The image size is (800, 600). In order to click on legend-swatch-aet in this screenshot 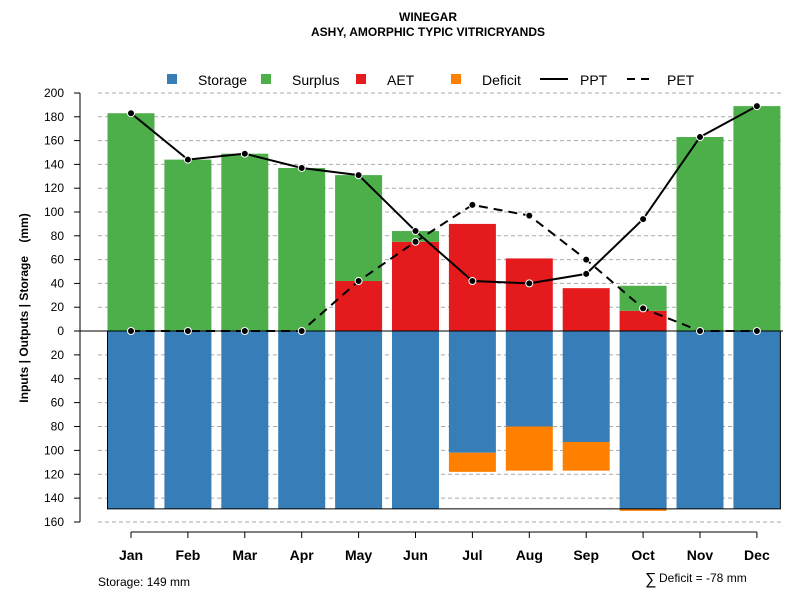, I will do `click(361, 79)`.